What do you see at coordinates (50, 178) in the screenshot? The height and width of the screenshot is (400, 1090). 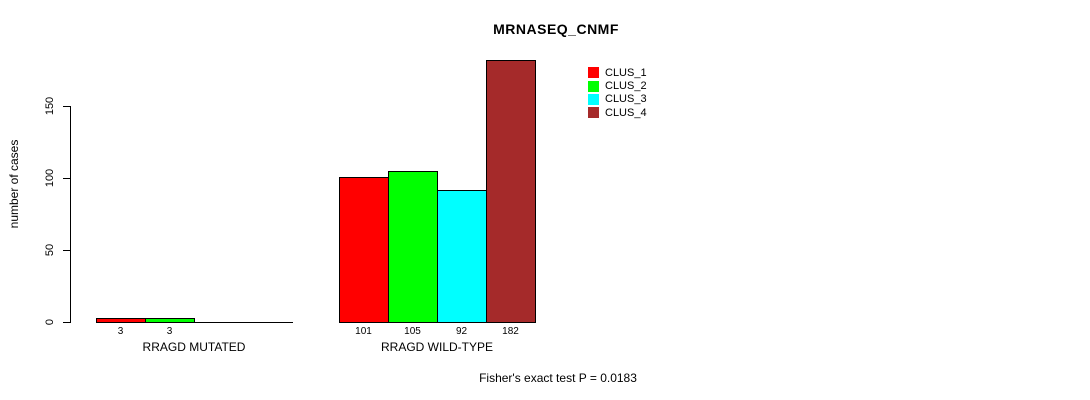 I see `y-axis-tick-label: 100` at bounding box center [50, 178].